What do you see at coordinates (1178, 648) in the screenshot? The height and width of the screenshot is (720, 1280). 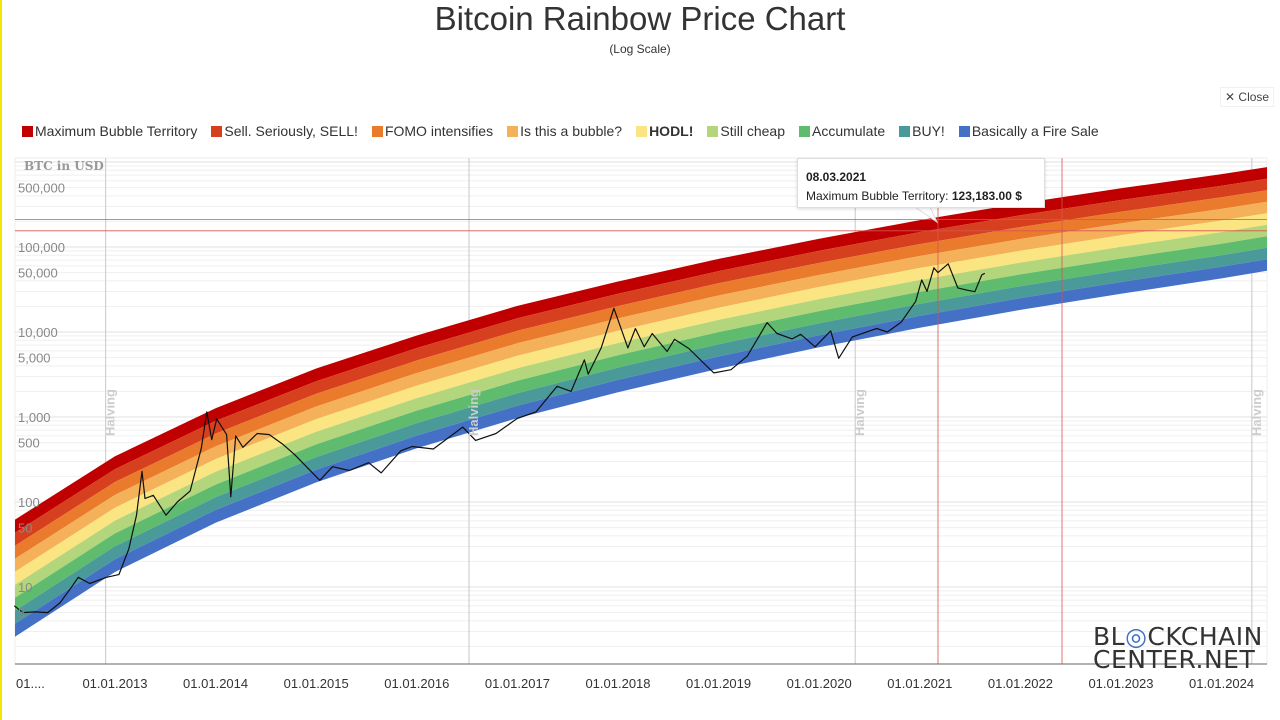 I see `blockchaincenter-logo: BL◎CKCHAIN CENTER.NET` at bounding box center [1178, 648].